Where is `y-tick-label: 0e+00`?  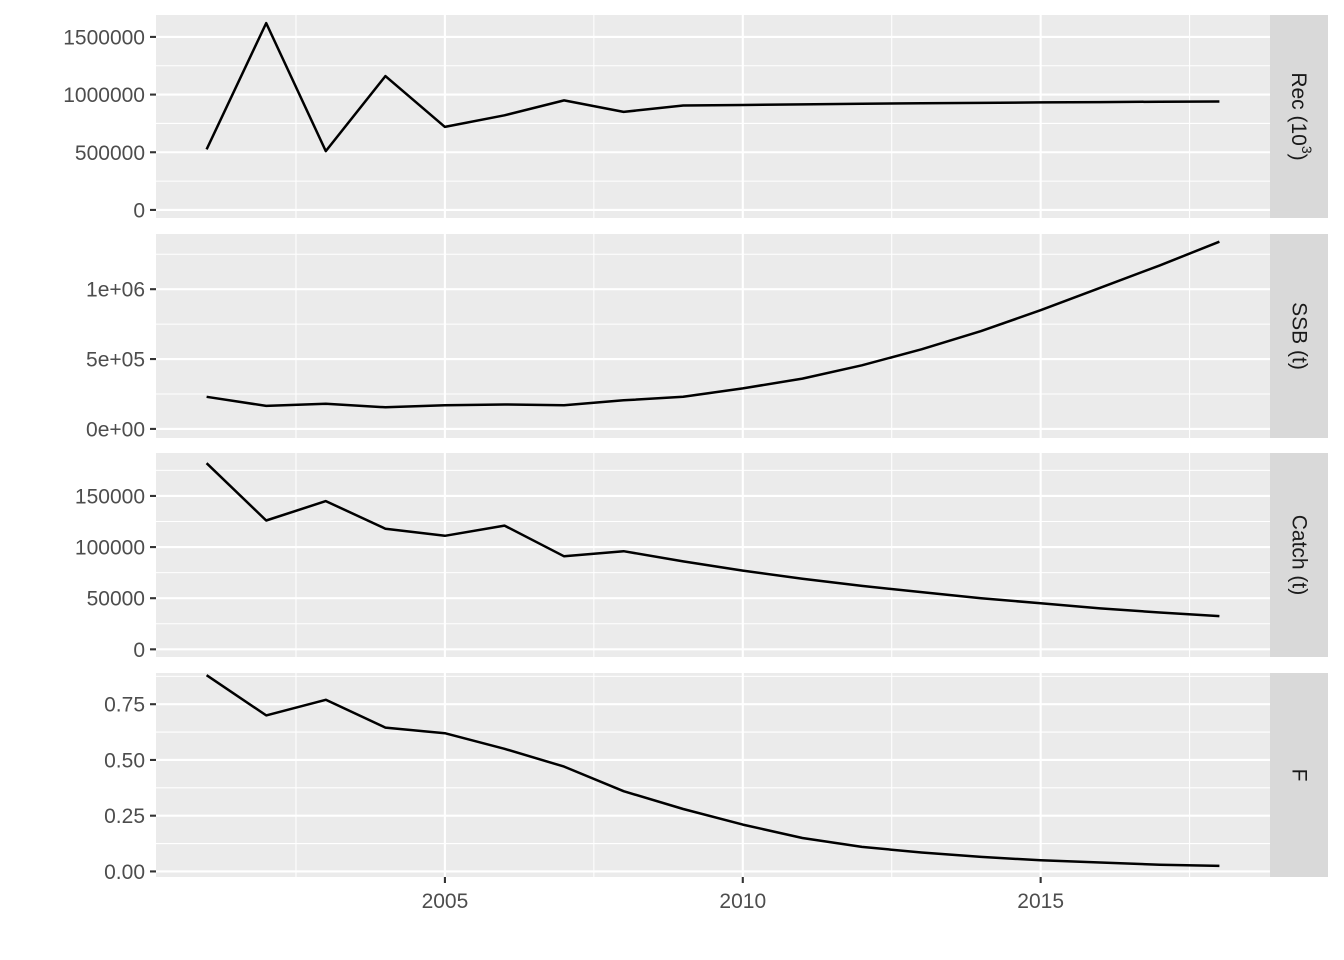
y-tick-label: 0e+00 is located at coordinates (115, 429).